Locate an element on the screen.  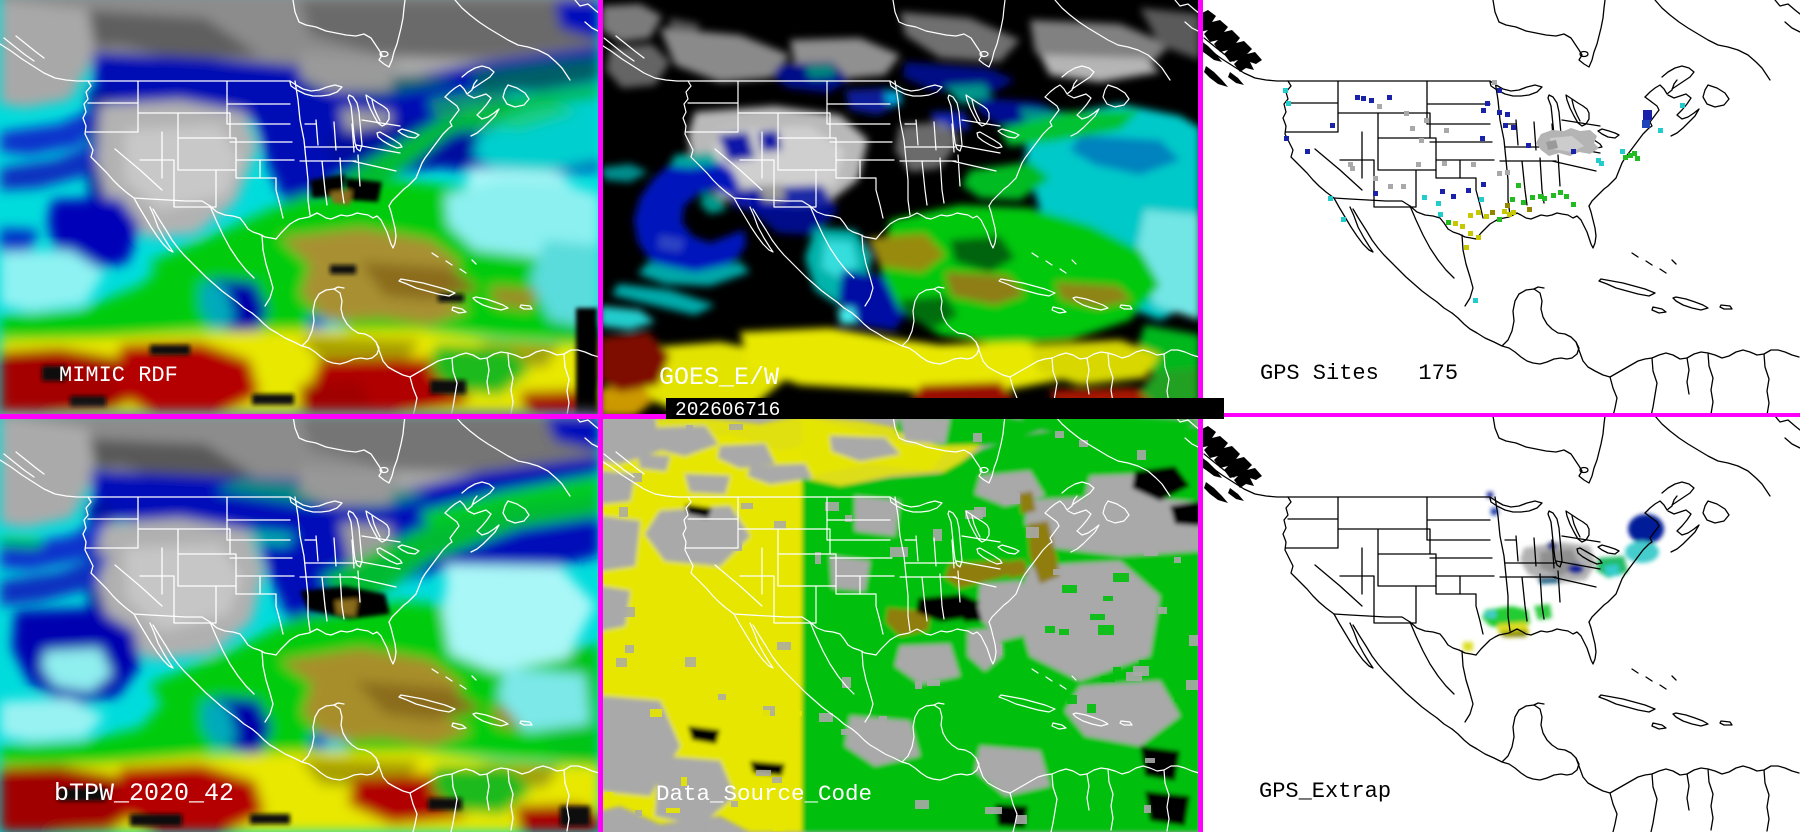
svg-text: GPS_Extrap is located at coordinates (1325, 791).